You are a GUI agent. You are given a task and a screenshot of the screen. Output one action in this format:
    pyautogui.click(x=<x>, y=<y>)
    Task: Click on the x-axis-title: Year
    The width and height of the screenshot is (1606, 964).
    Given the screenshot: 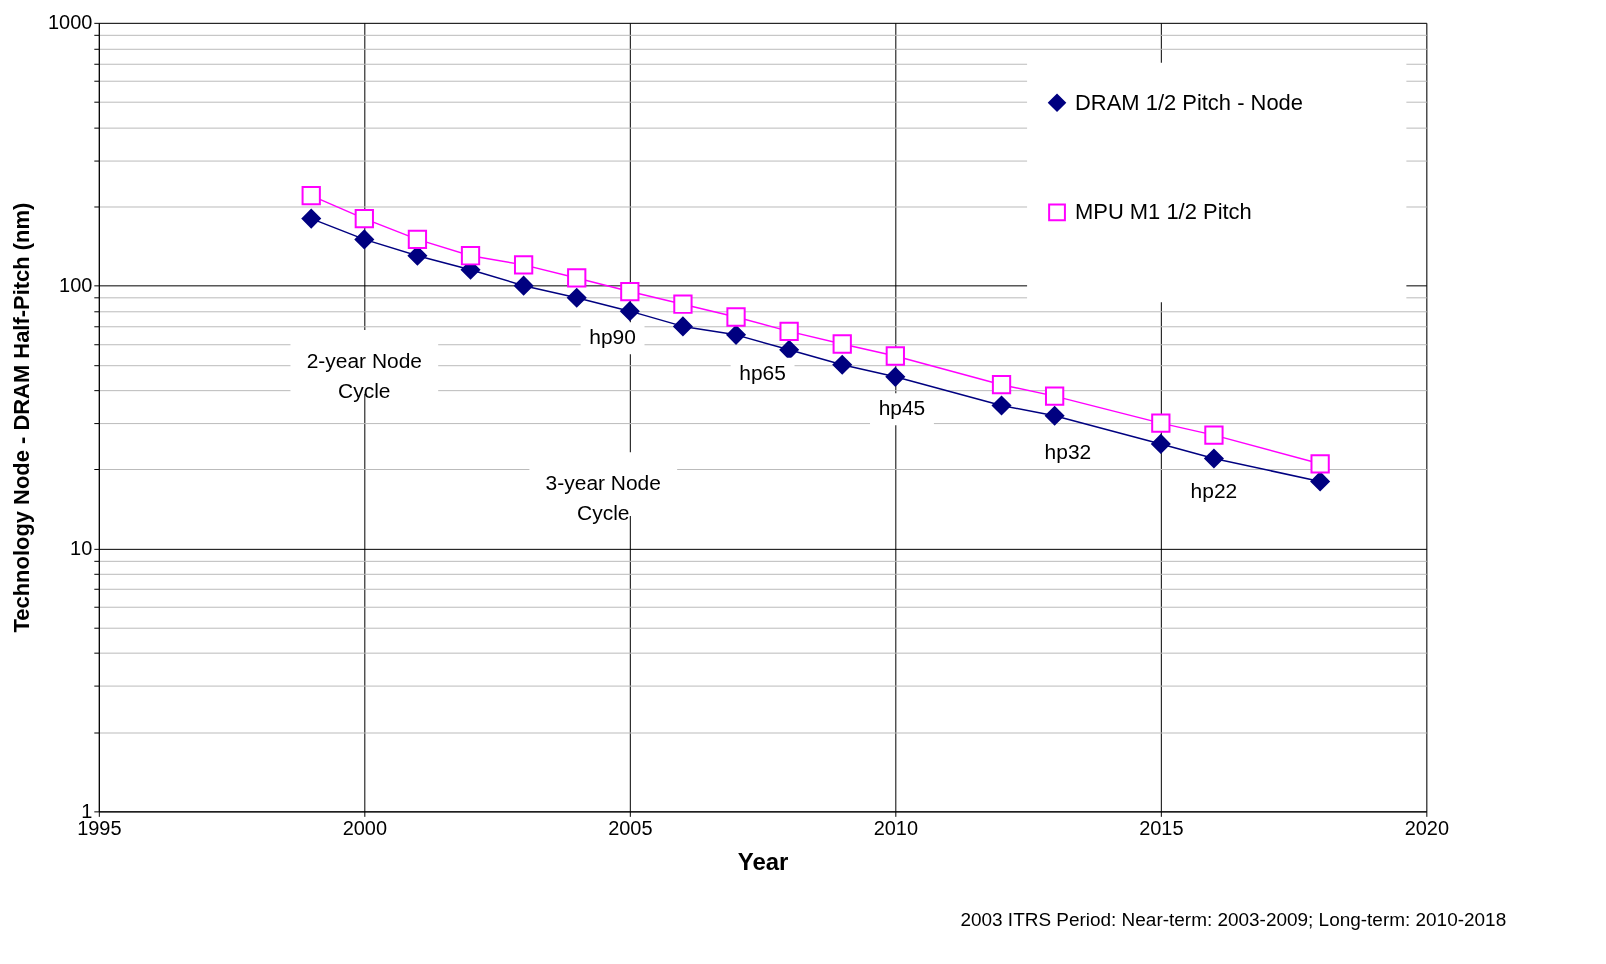 What is the action you would take?
    pyautogui.click(x=763, y=861)
    